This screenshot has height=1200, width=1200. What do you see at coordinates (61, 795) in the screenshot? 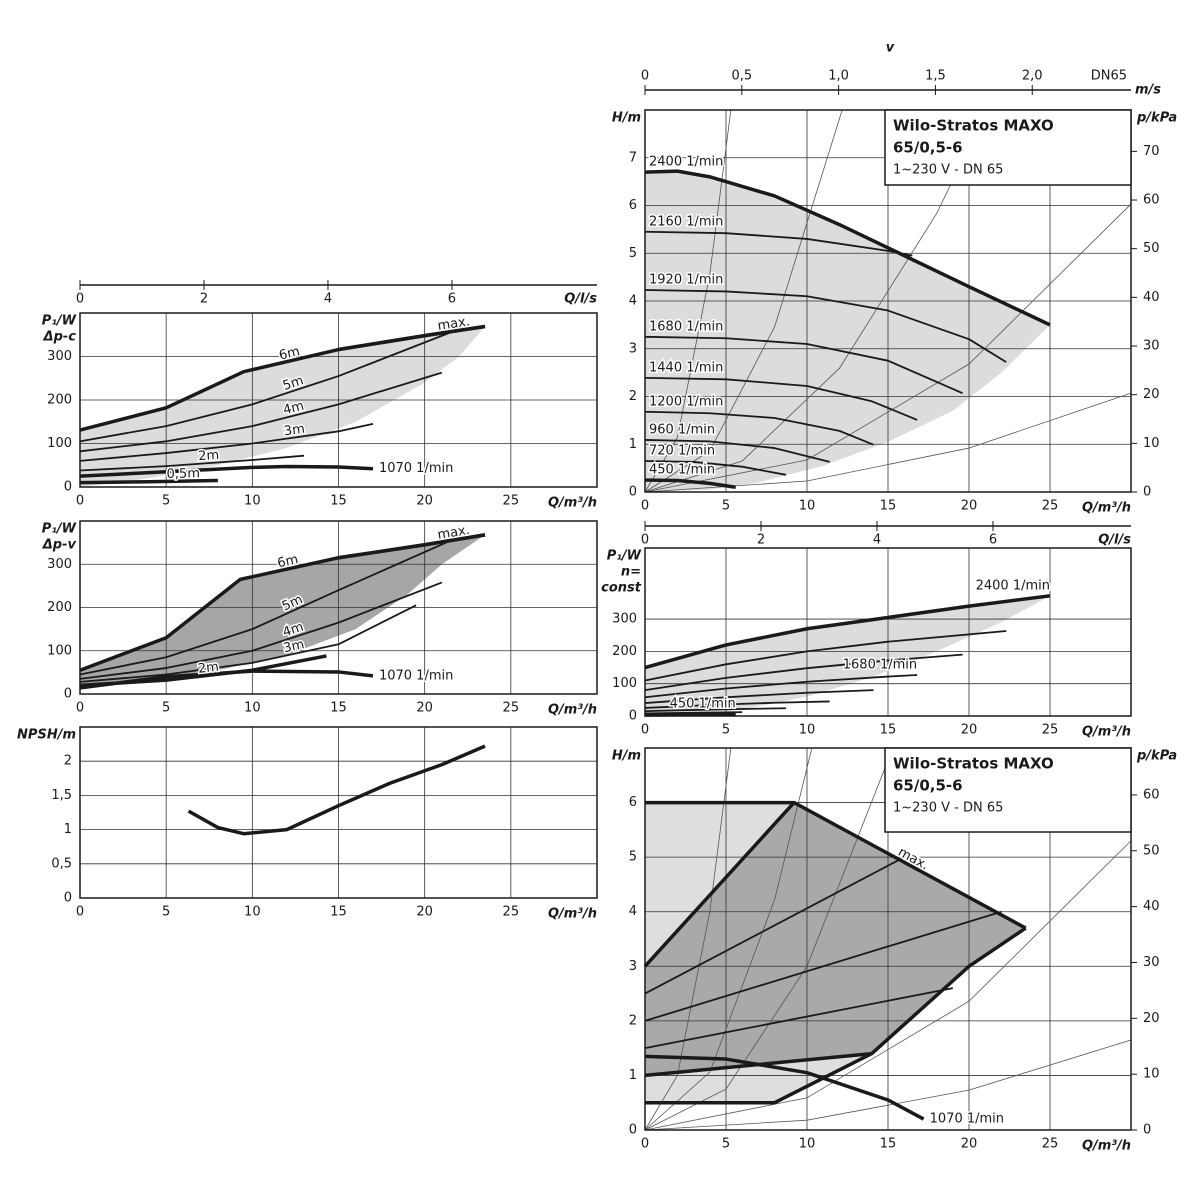
I see `y-tick-label: 1,5` at bounding box center [61, 795].